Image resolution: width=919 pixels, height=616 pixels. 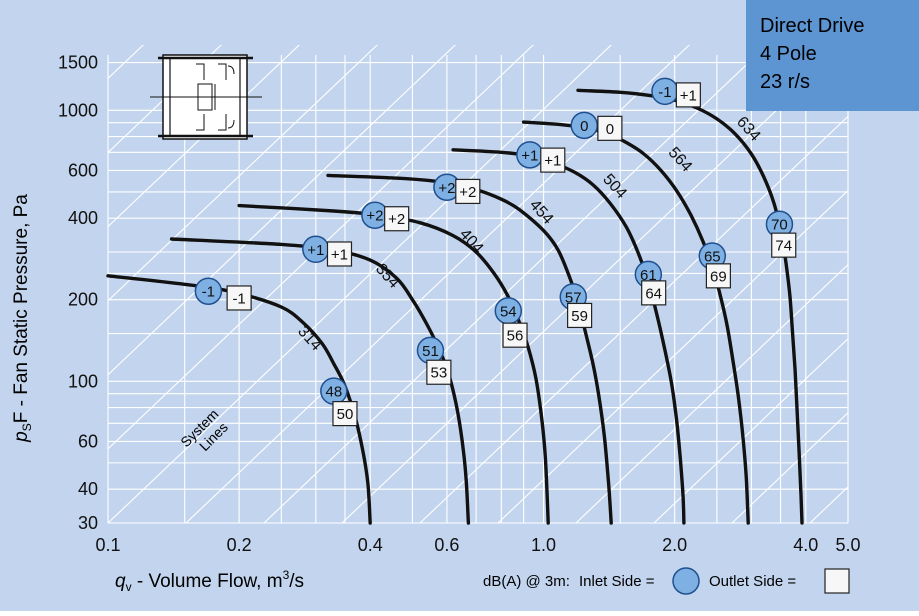 I want to click on x-tick-label: 5.0, so click(x=847, y=545).